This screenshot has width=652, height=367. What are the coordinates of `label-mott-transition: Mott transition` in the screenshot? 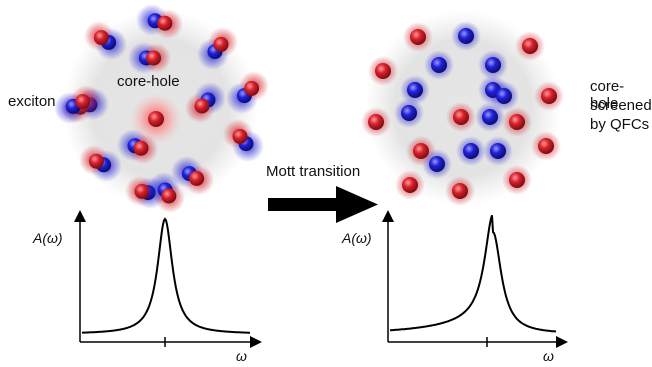 It's located at (313, 171).